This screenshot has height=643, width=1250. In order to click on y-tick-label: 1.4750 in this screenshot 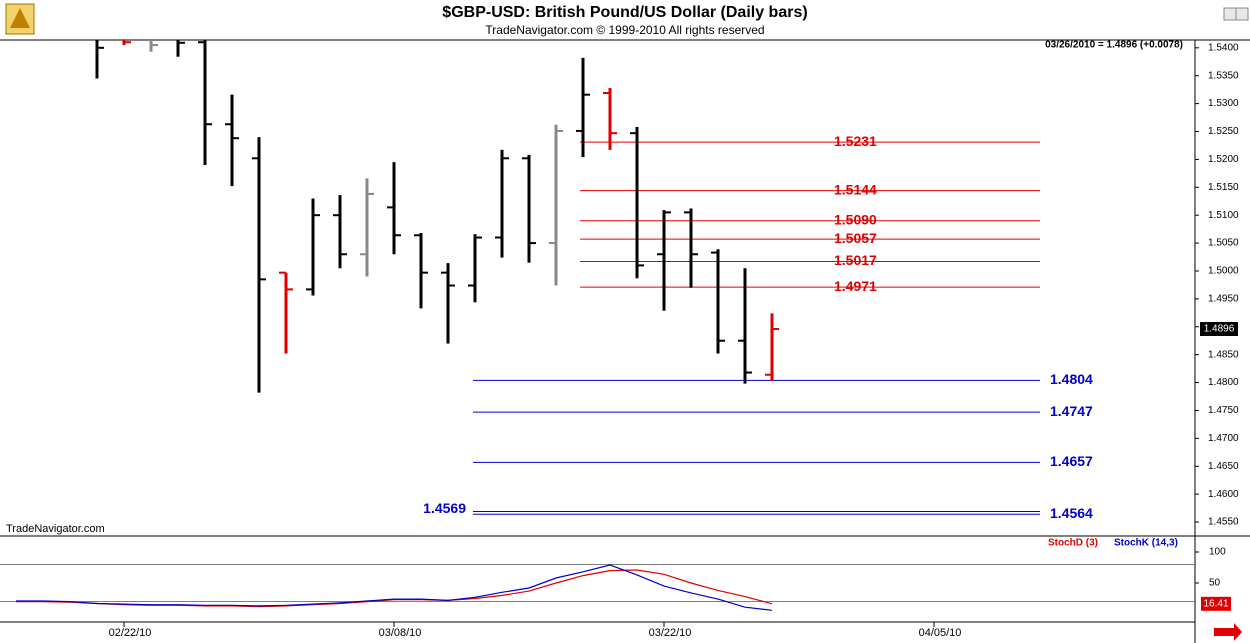, I will do `click(1223, 410)`.